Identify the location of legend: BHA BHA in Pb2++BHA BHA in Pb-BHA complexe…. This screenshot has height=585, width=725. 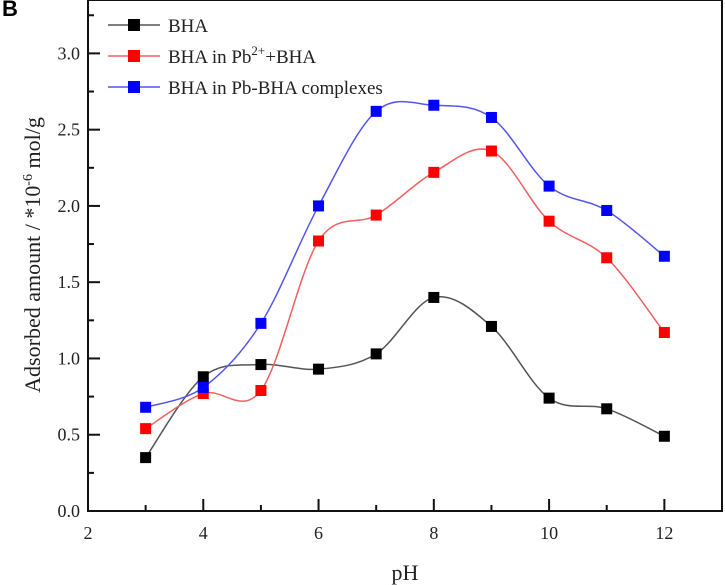
(245, 57).